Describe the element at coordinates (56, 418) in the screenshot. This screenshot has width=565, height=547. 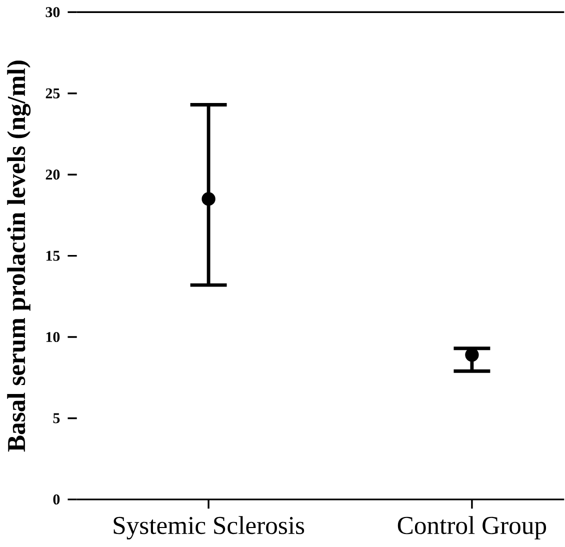
I see `y-tick-label: 5` at that location.